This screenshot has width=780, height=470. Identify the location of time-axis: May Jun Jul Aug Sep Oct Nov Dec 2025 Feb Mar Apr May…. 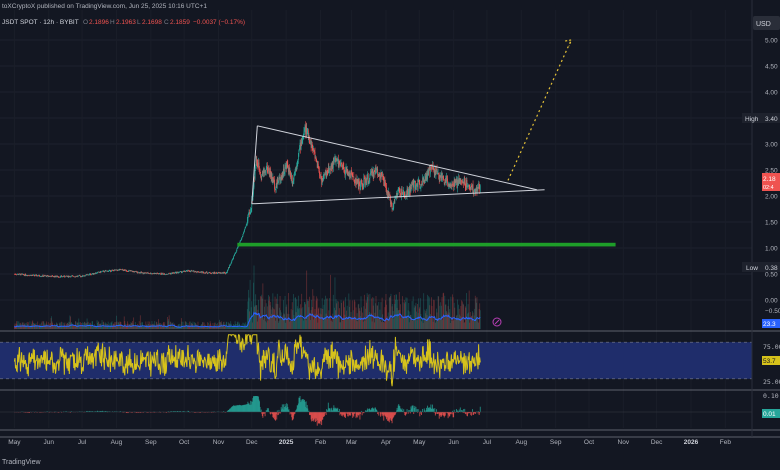
(369, 442).